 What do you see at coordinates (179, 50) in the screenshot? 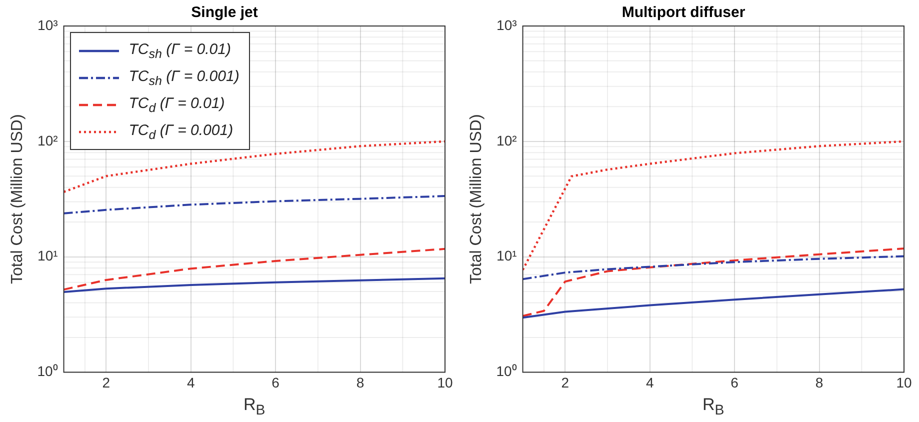
I see `legend-label: TC$_{sh}$ (Γ = 0.01)` at bounding box center [179, 50].